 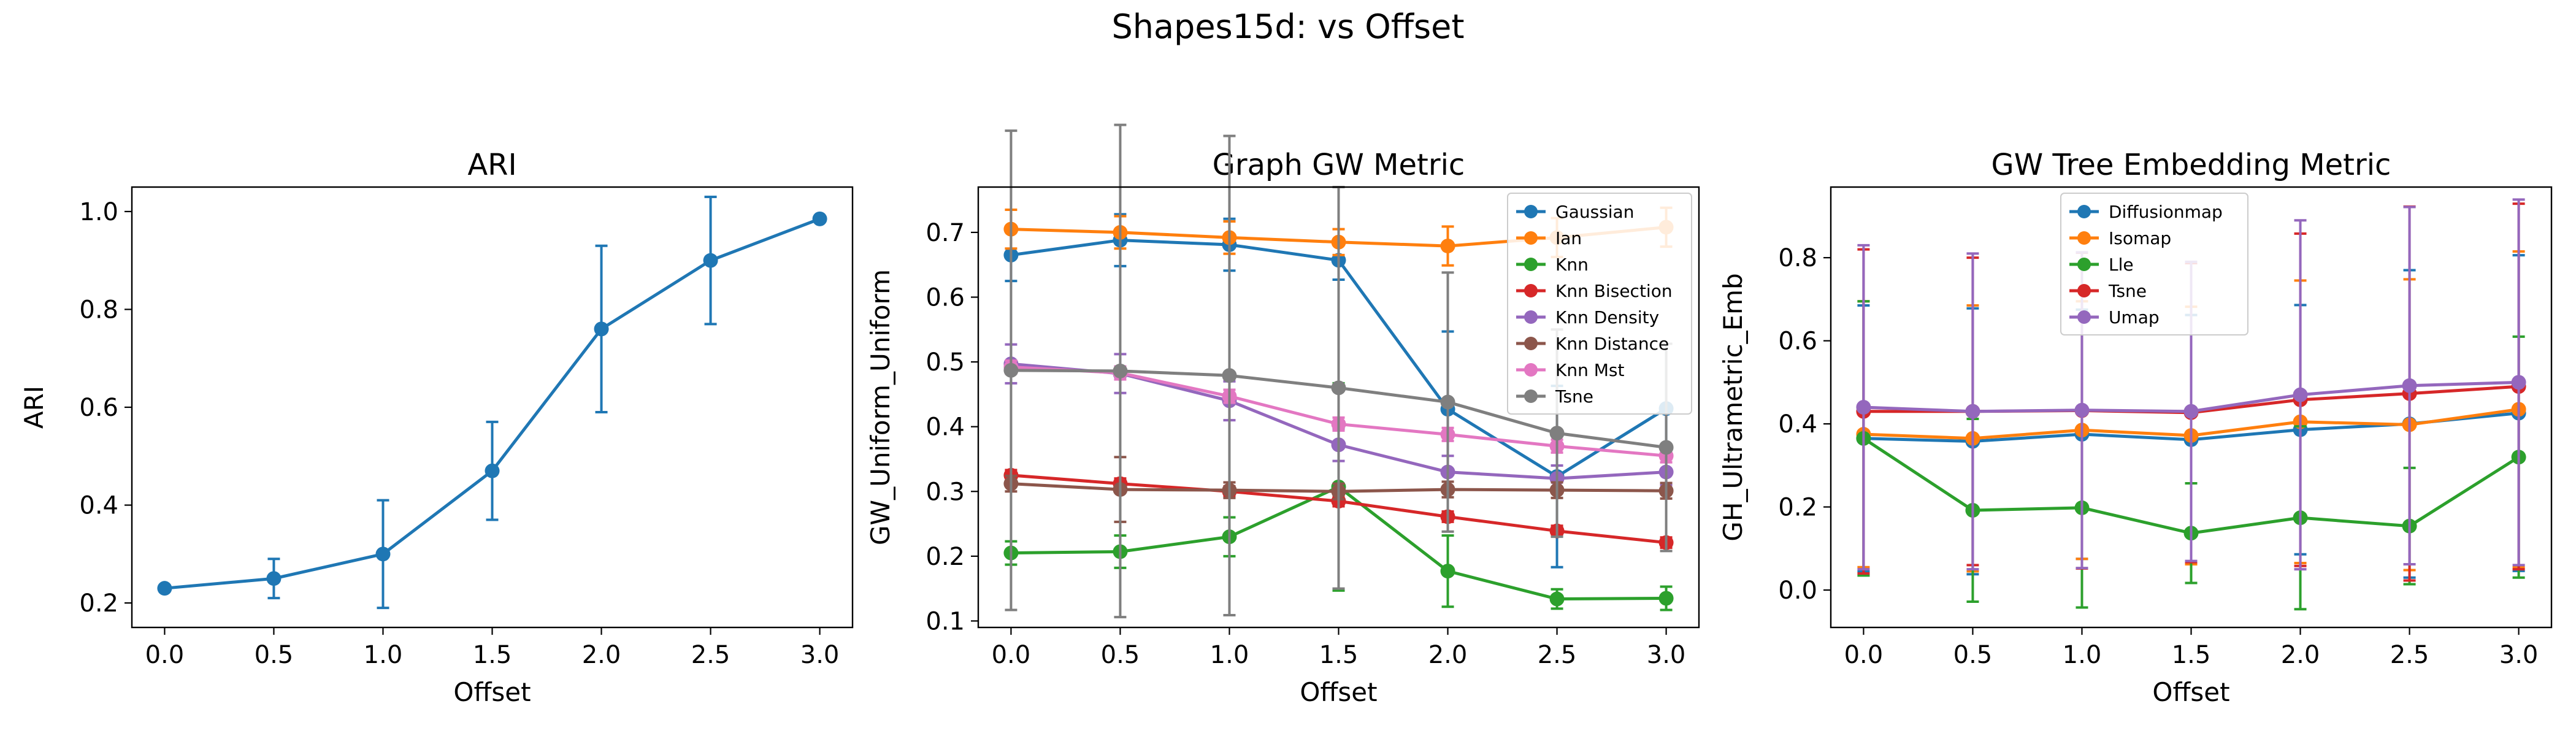 What do you see at coordinates (2191, 165) in the screenshot?
I see `chart-title: GW Tree Embedding Metric` at bounding box center [2191, 165].